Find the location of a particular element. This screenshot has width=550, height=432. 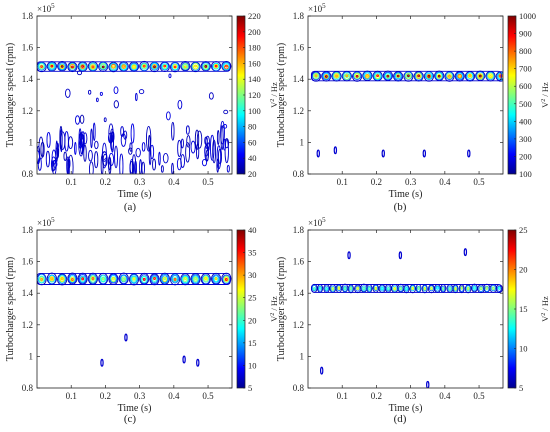

x-tick-label-d: 0.2 is located at coordinates (376, 396).